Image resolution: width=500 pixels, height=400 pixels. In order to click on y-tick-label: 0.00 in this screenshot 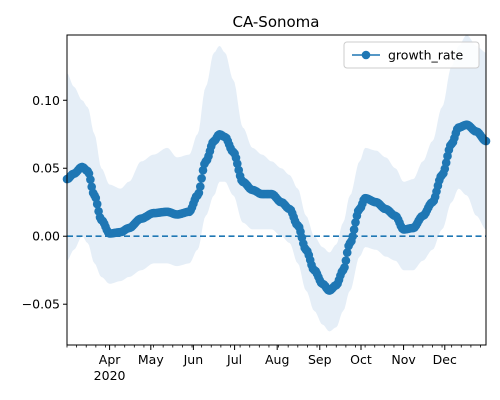, I will do `click(46, 236)`.